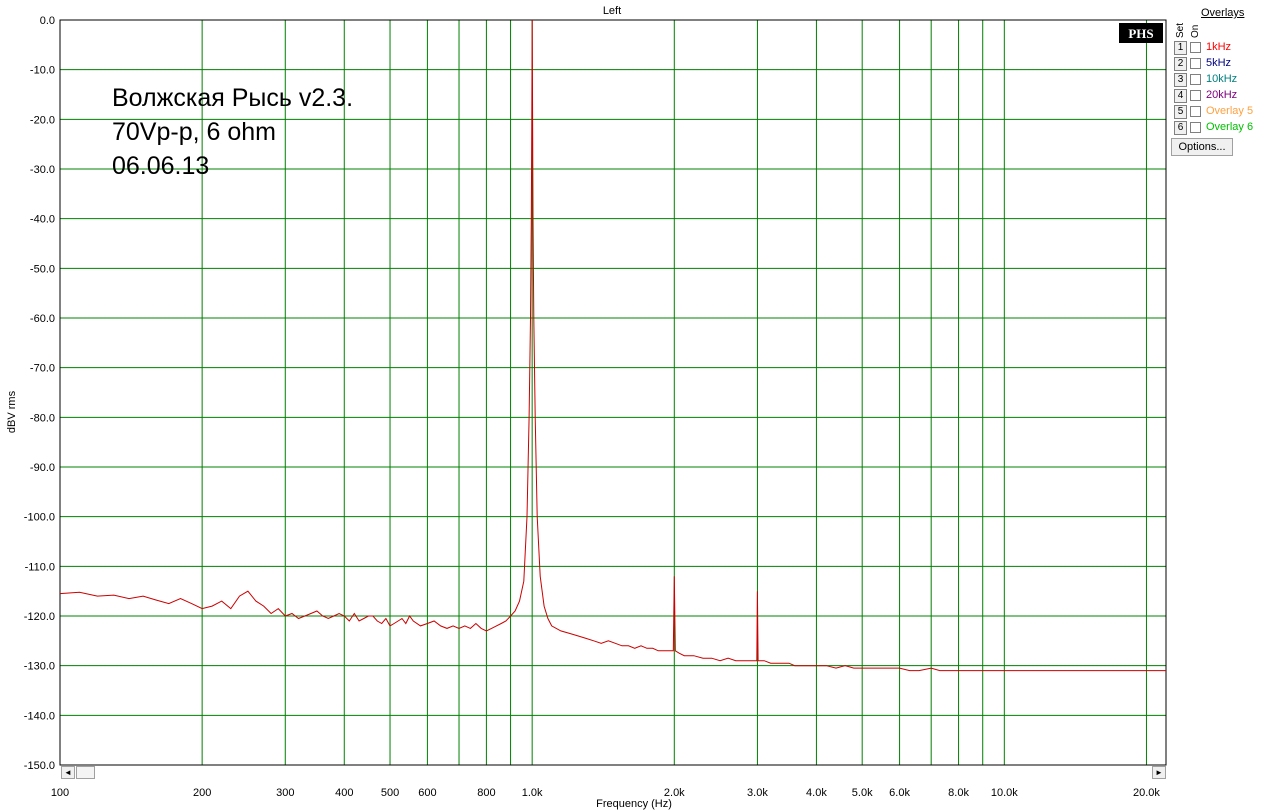 Image resolution: width=1270 pixels, height=811 pixels. Describe the element at coordinates (1159, 772) in the screenshot. I see `scroll-right-button: ►` at that location.